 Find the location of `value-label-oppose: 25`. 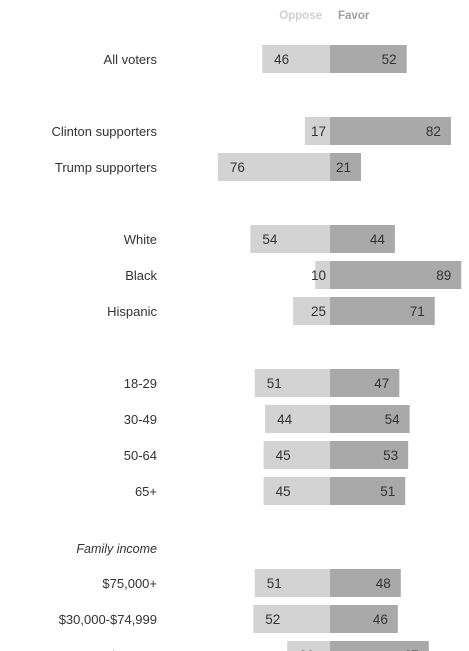

value-label-oppose: 25 is located at coordinates (318, 311).